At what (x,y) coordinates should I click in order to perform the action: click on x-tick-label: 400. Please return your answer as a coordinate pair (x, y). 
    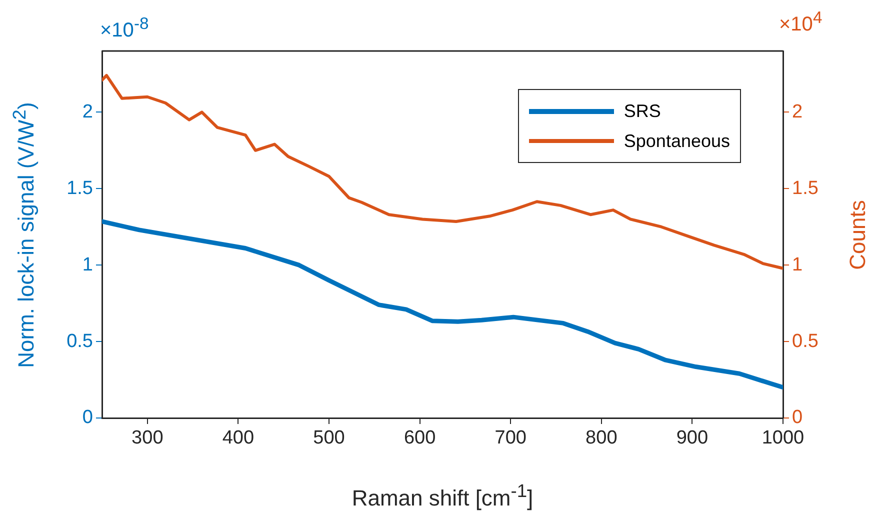
    Looking at the image, I should click on (238, 438).